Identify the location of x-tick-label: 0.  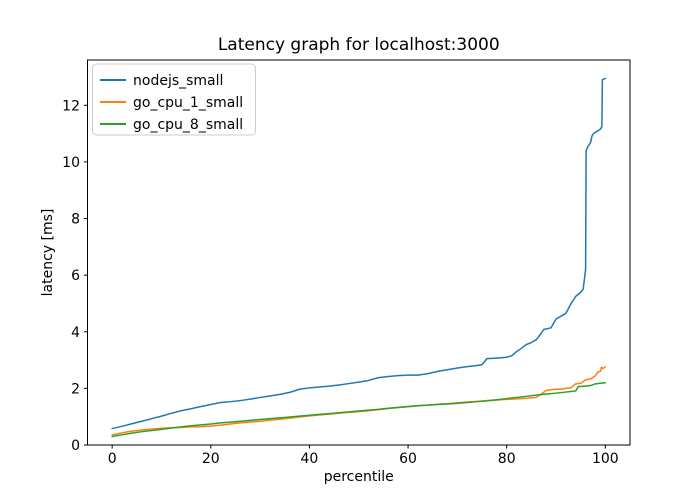
(112, 459).